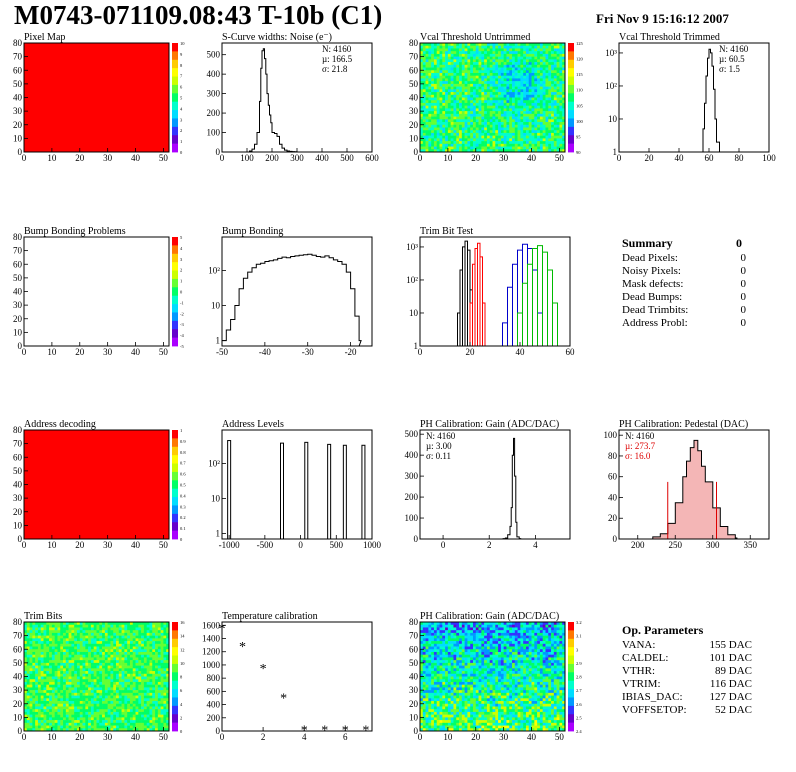 The image size is (796, 772). What do you see at coordinates (181, 65) in the screenshot?
I see `colorbar-label: 8` at bounding box center [181, 65].